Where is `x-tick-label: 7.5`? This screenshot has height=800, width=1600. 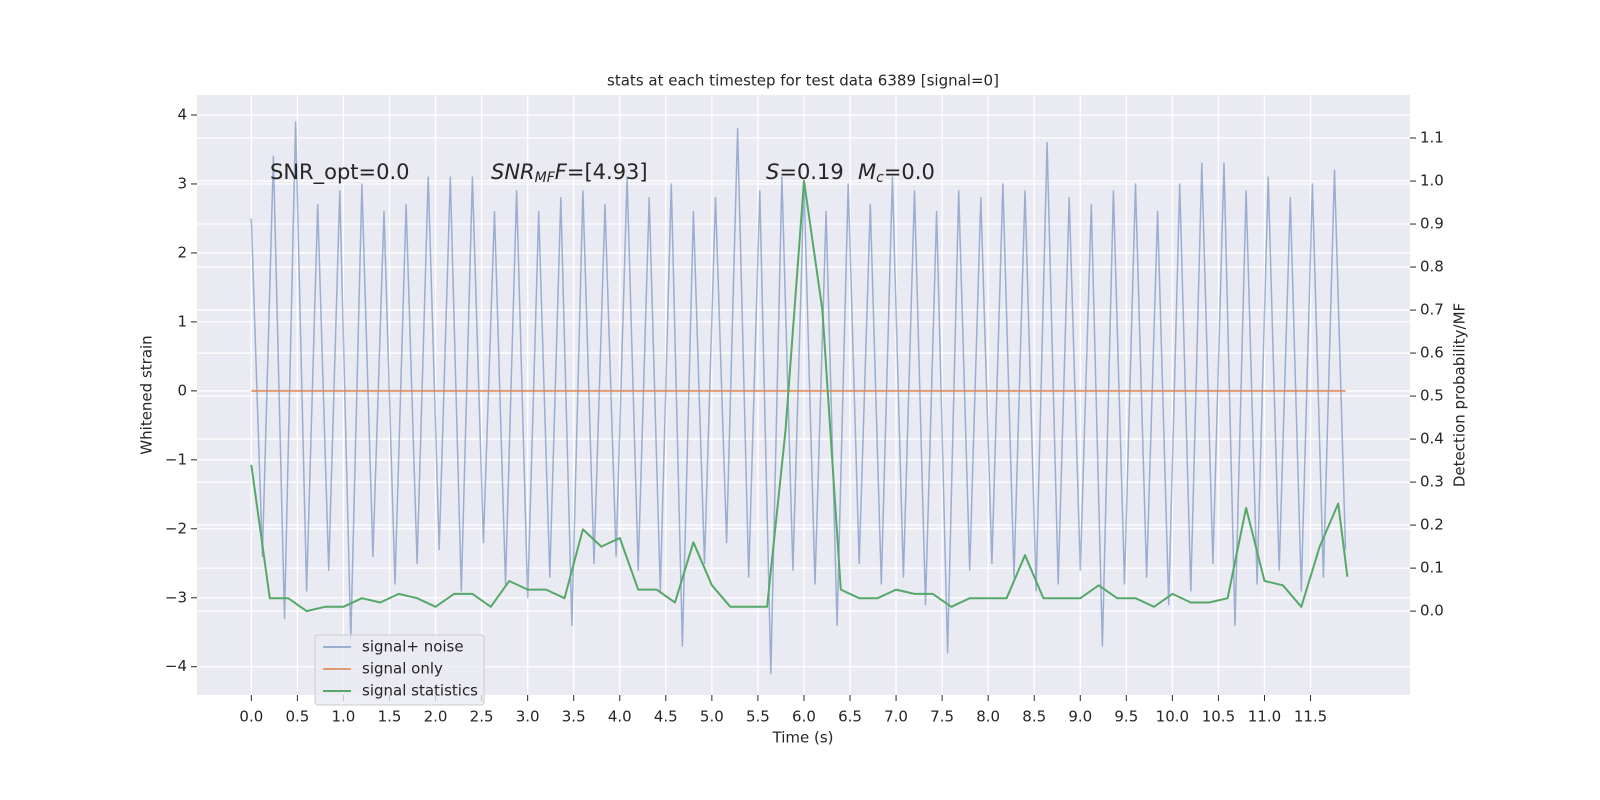
x-tick-label: 7.5 is located at coordinates (942, 717).